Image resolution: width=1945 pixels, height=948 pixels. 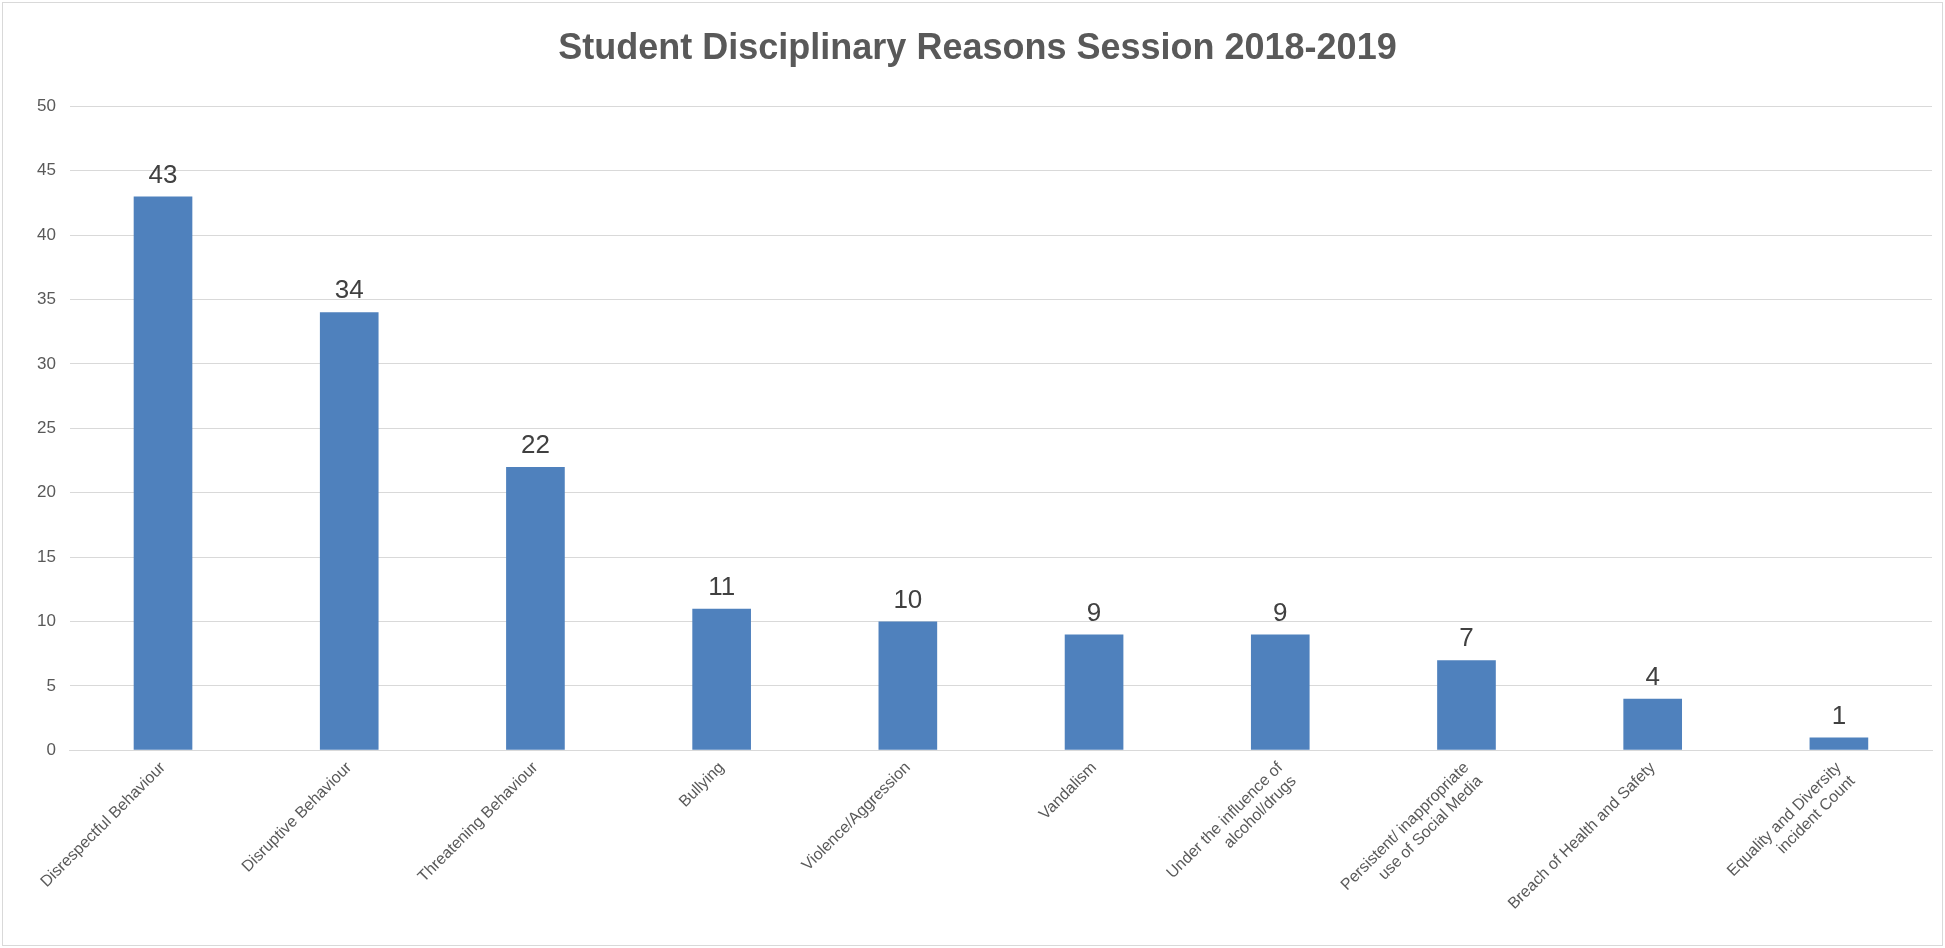 What do you see at coordinates (1466, 637) in the screenshot?
I see `data-label: 7` at bounding box center [1466, 637].